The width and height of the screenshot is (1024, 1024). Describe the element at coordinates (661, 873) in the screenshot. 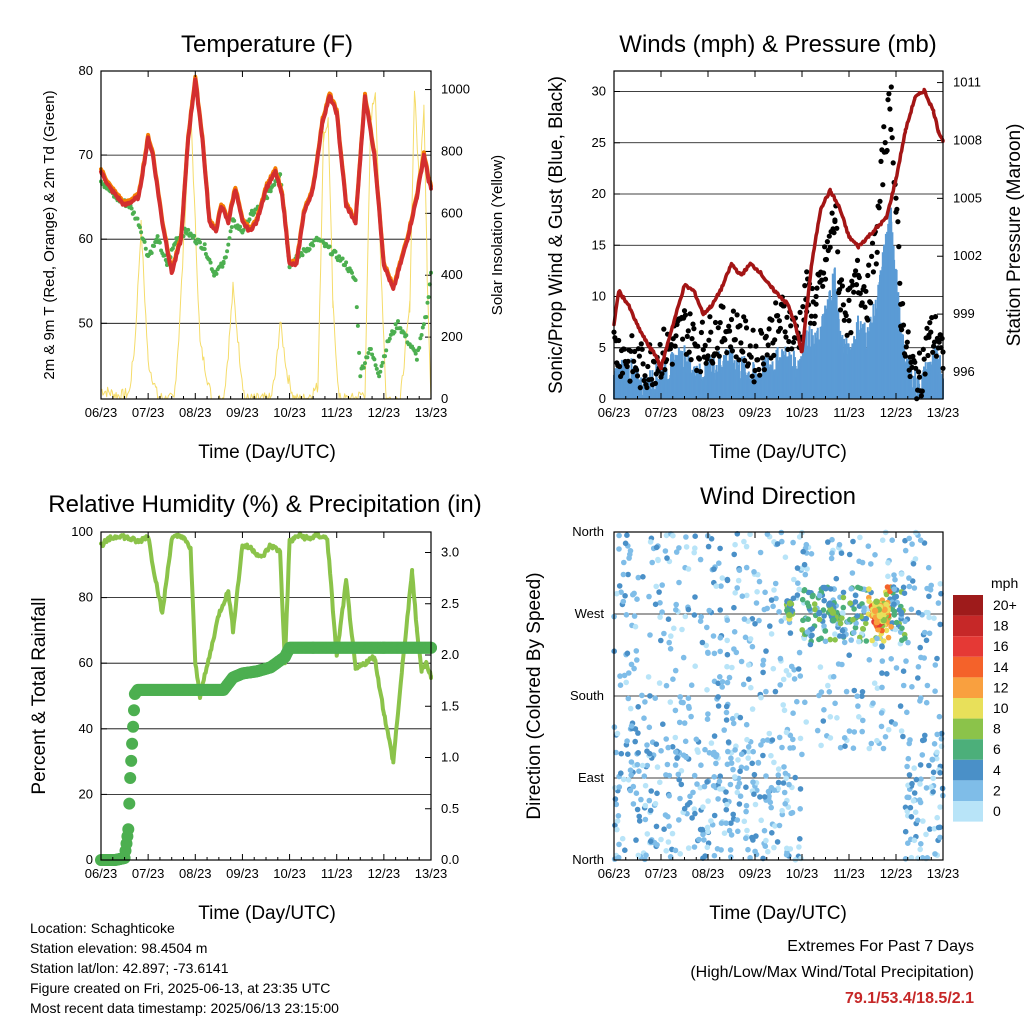

I see `dir-xtick-label: 07/23` at that location.